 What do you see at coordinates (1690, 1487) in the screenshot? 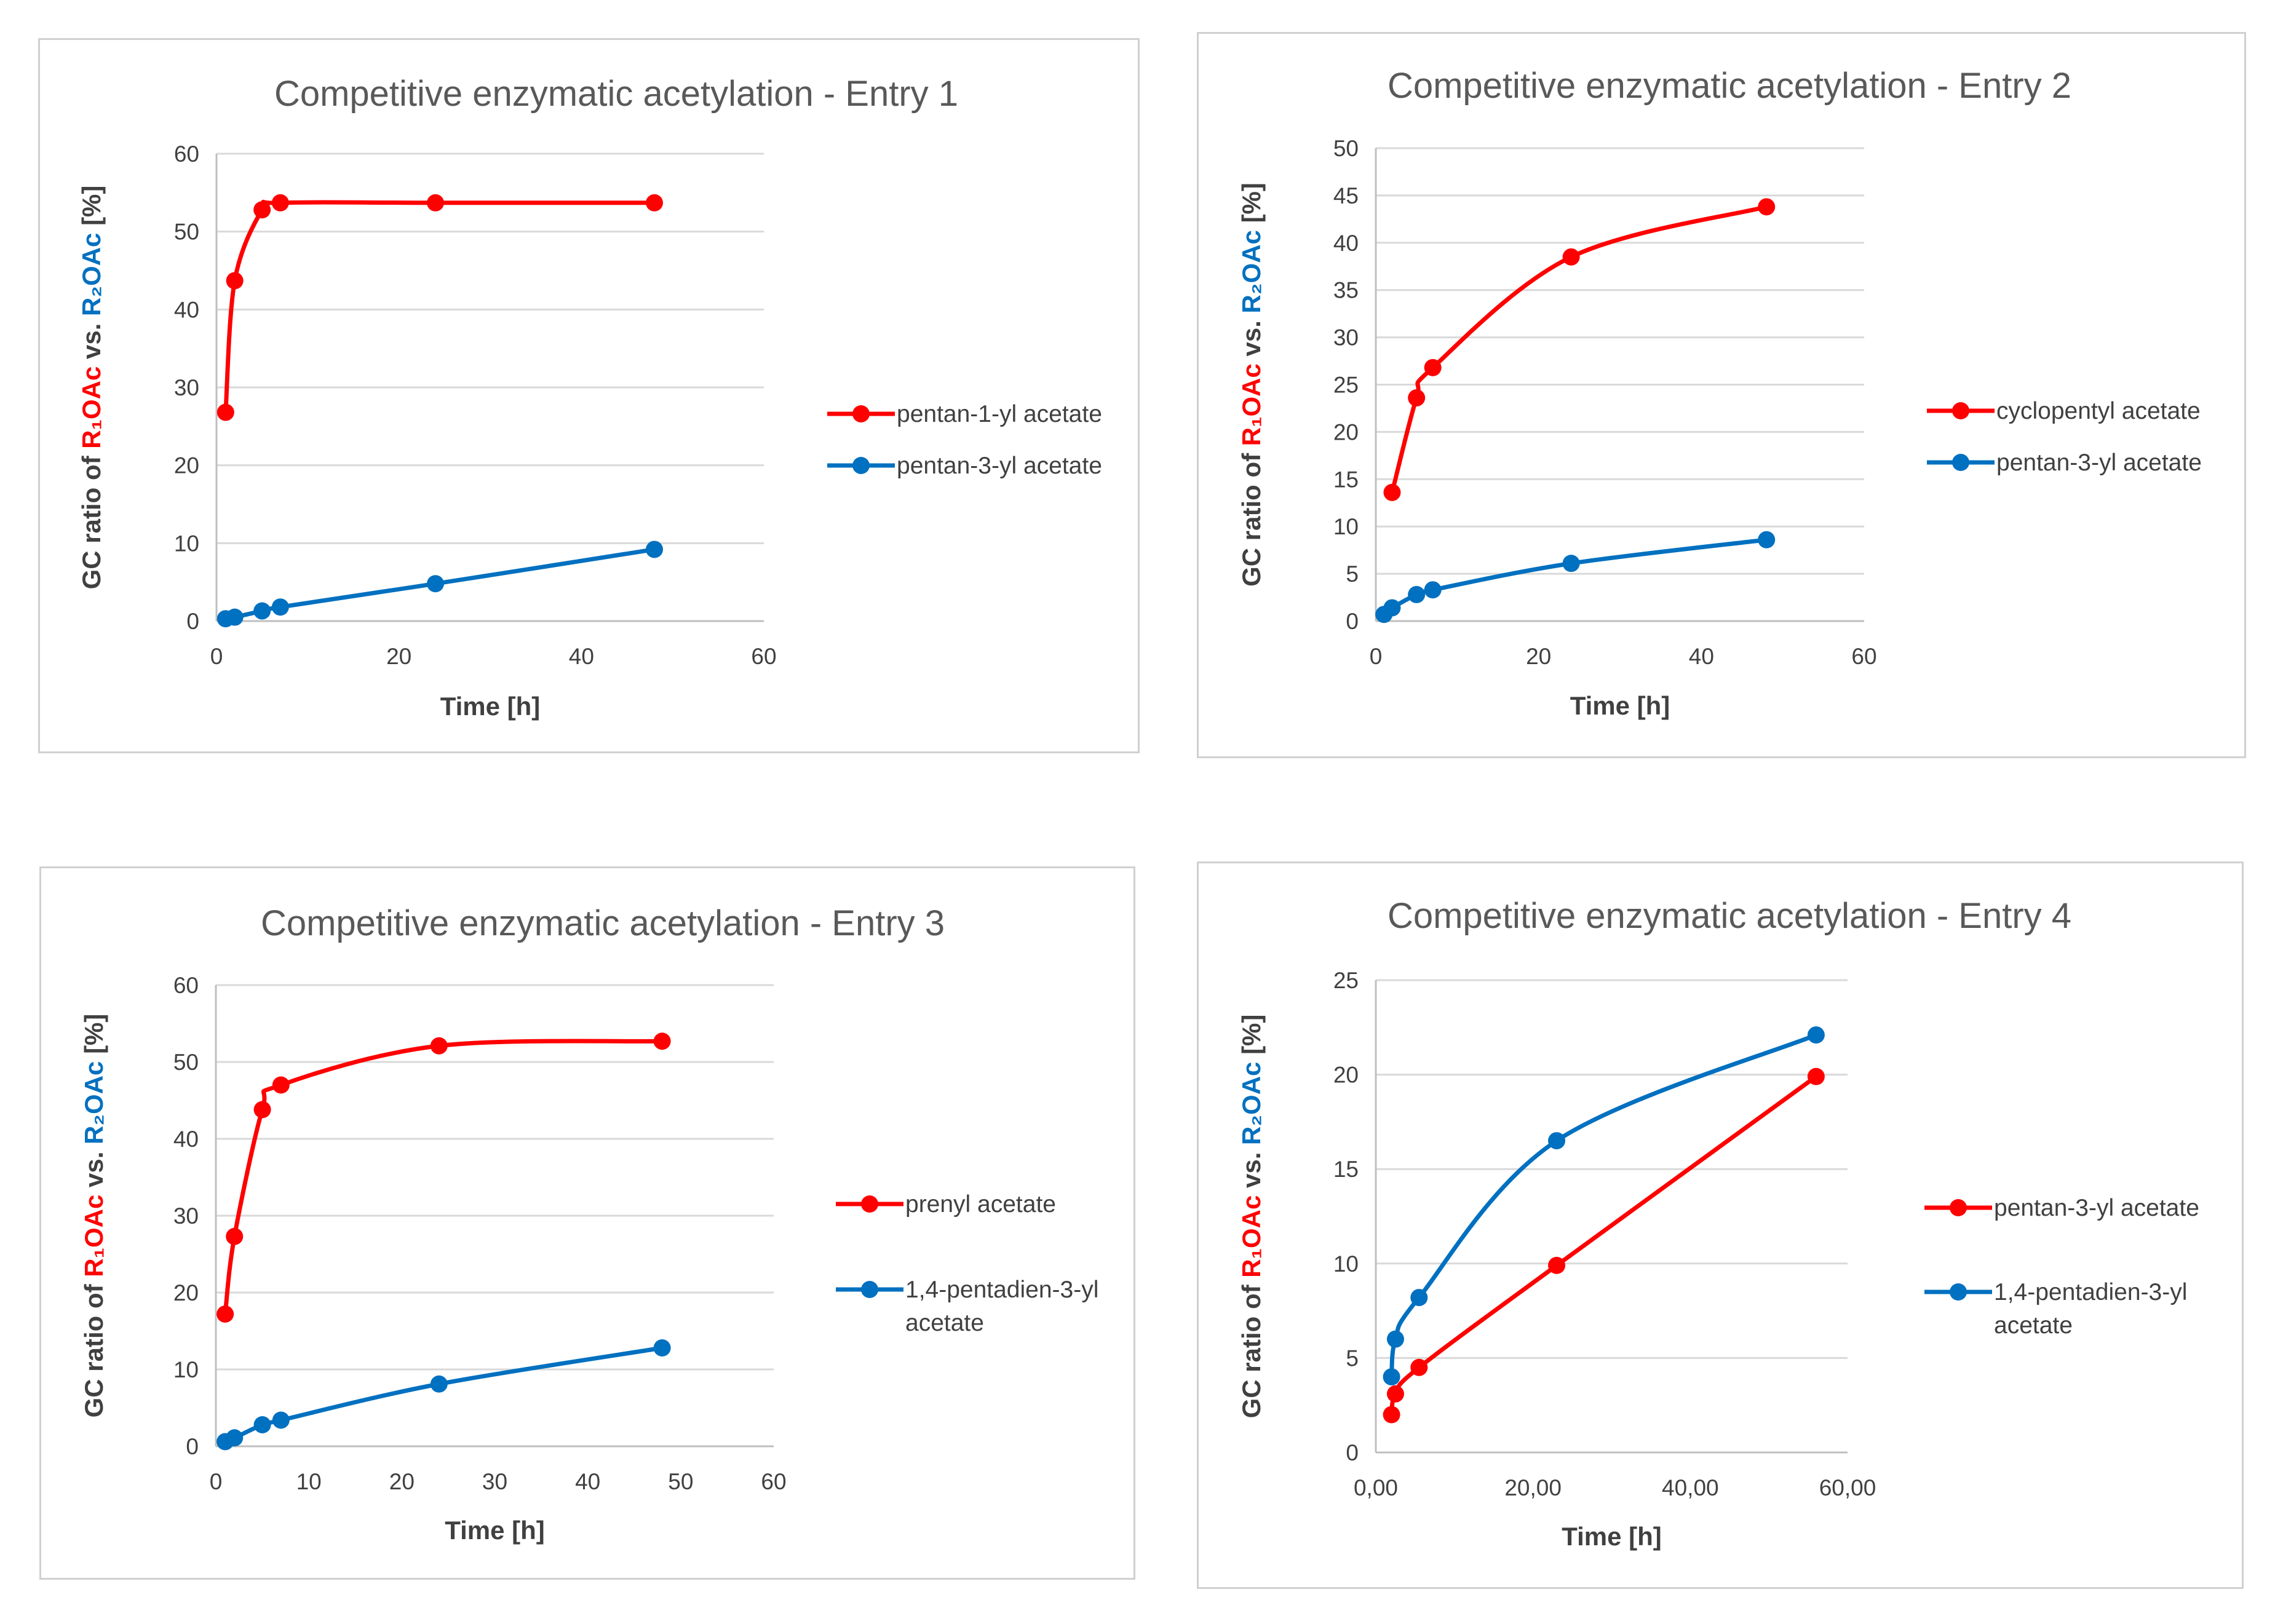
I see `x-tick-label: 40,00` at bounding box center [1690, 1487].